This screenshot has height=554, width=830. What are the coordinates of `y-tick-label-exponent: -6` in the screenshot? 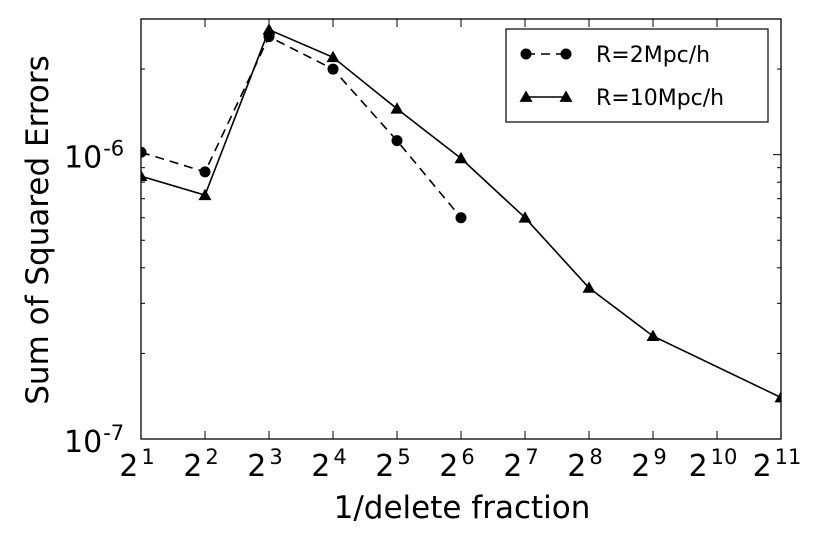 It's located at (113, 149).